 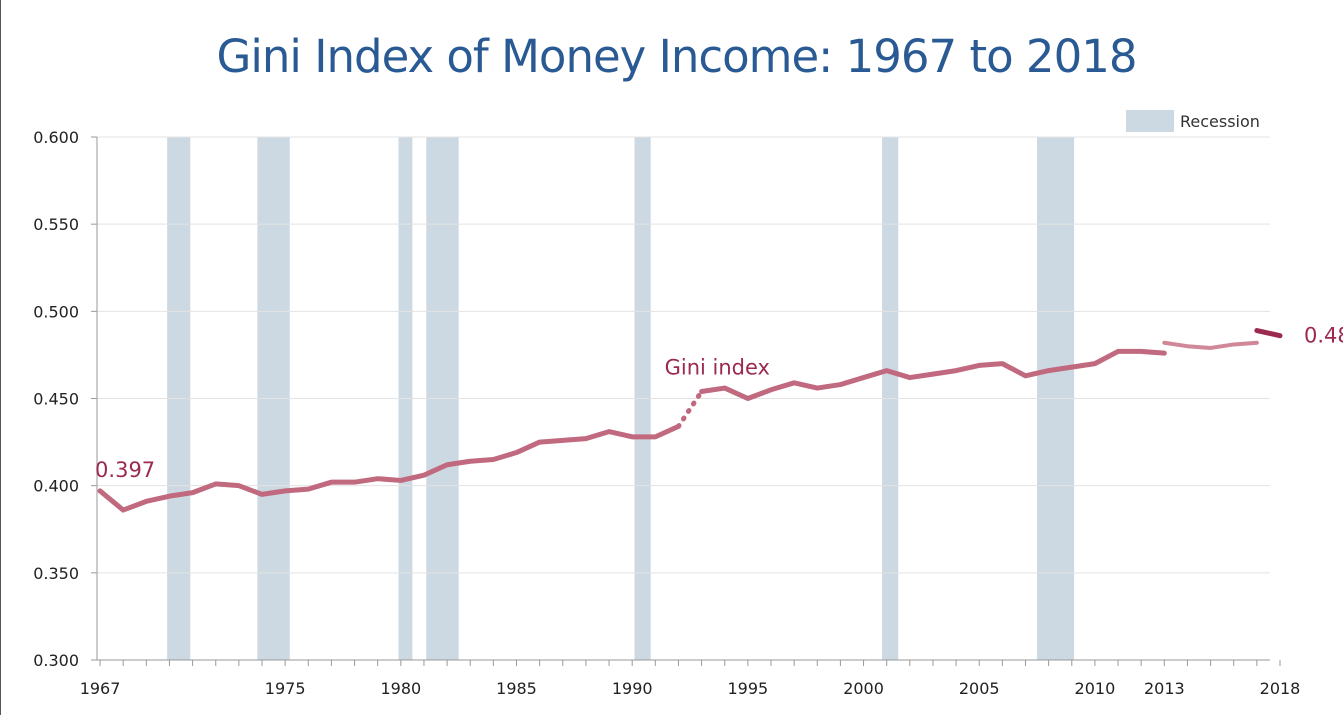 I want to click on x-tick-label: 1967, so click(x=100, y=688).